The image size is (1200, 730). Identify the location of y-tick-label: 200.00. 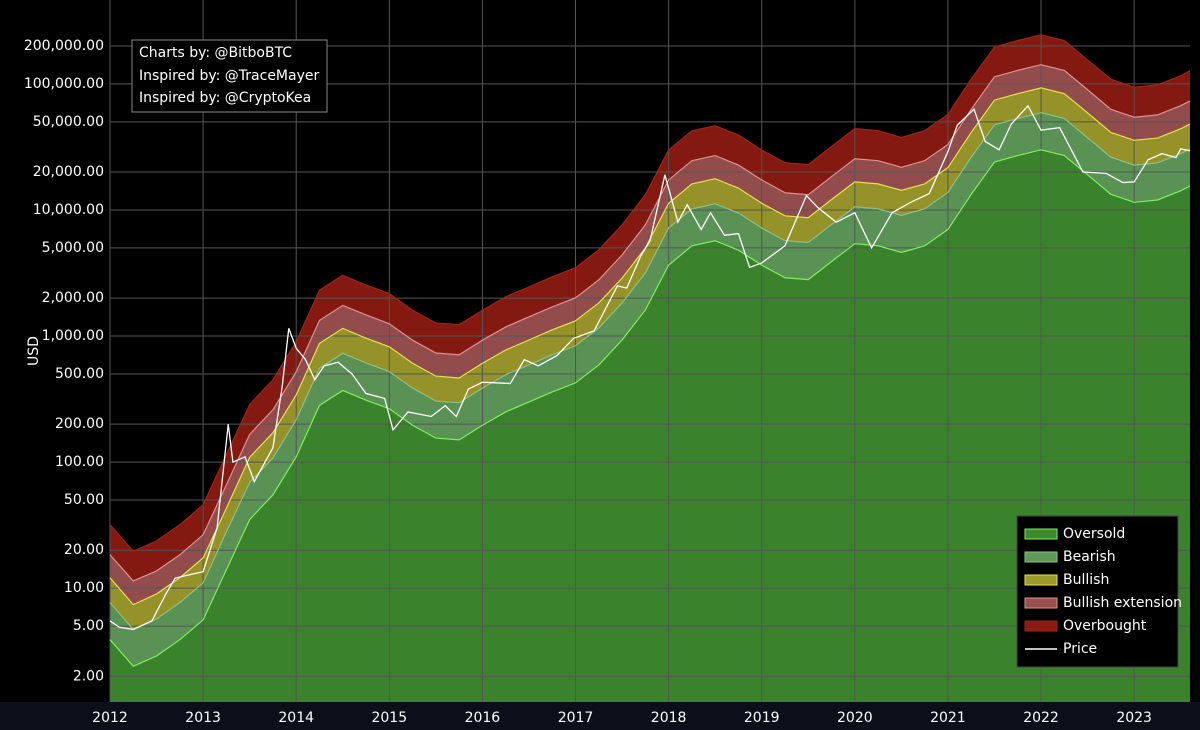
(79, 424).